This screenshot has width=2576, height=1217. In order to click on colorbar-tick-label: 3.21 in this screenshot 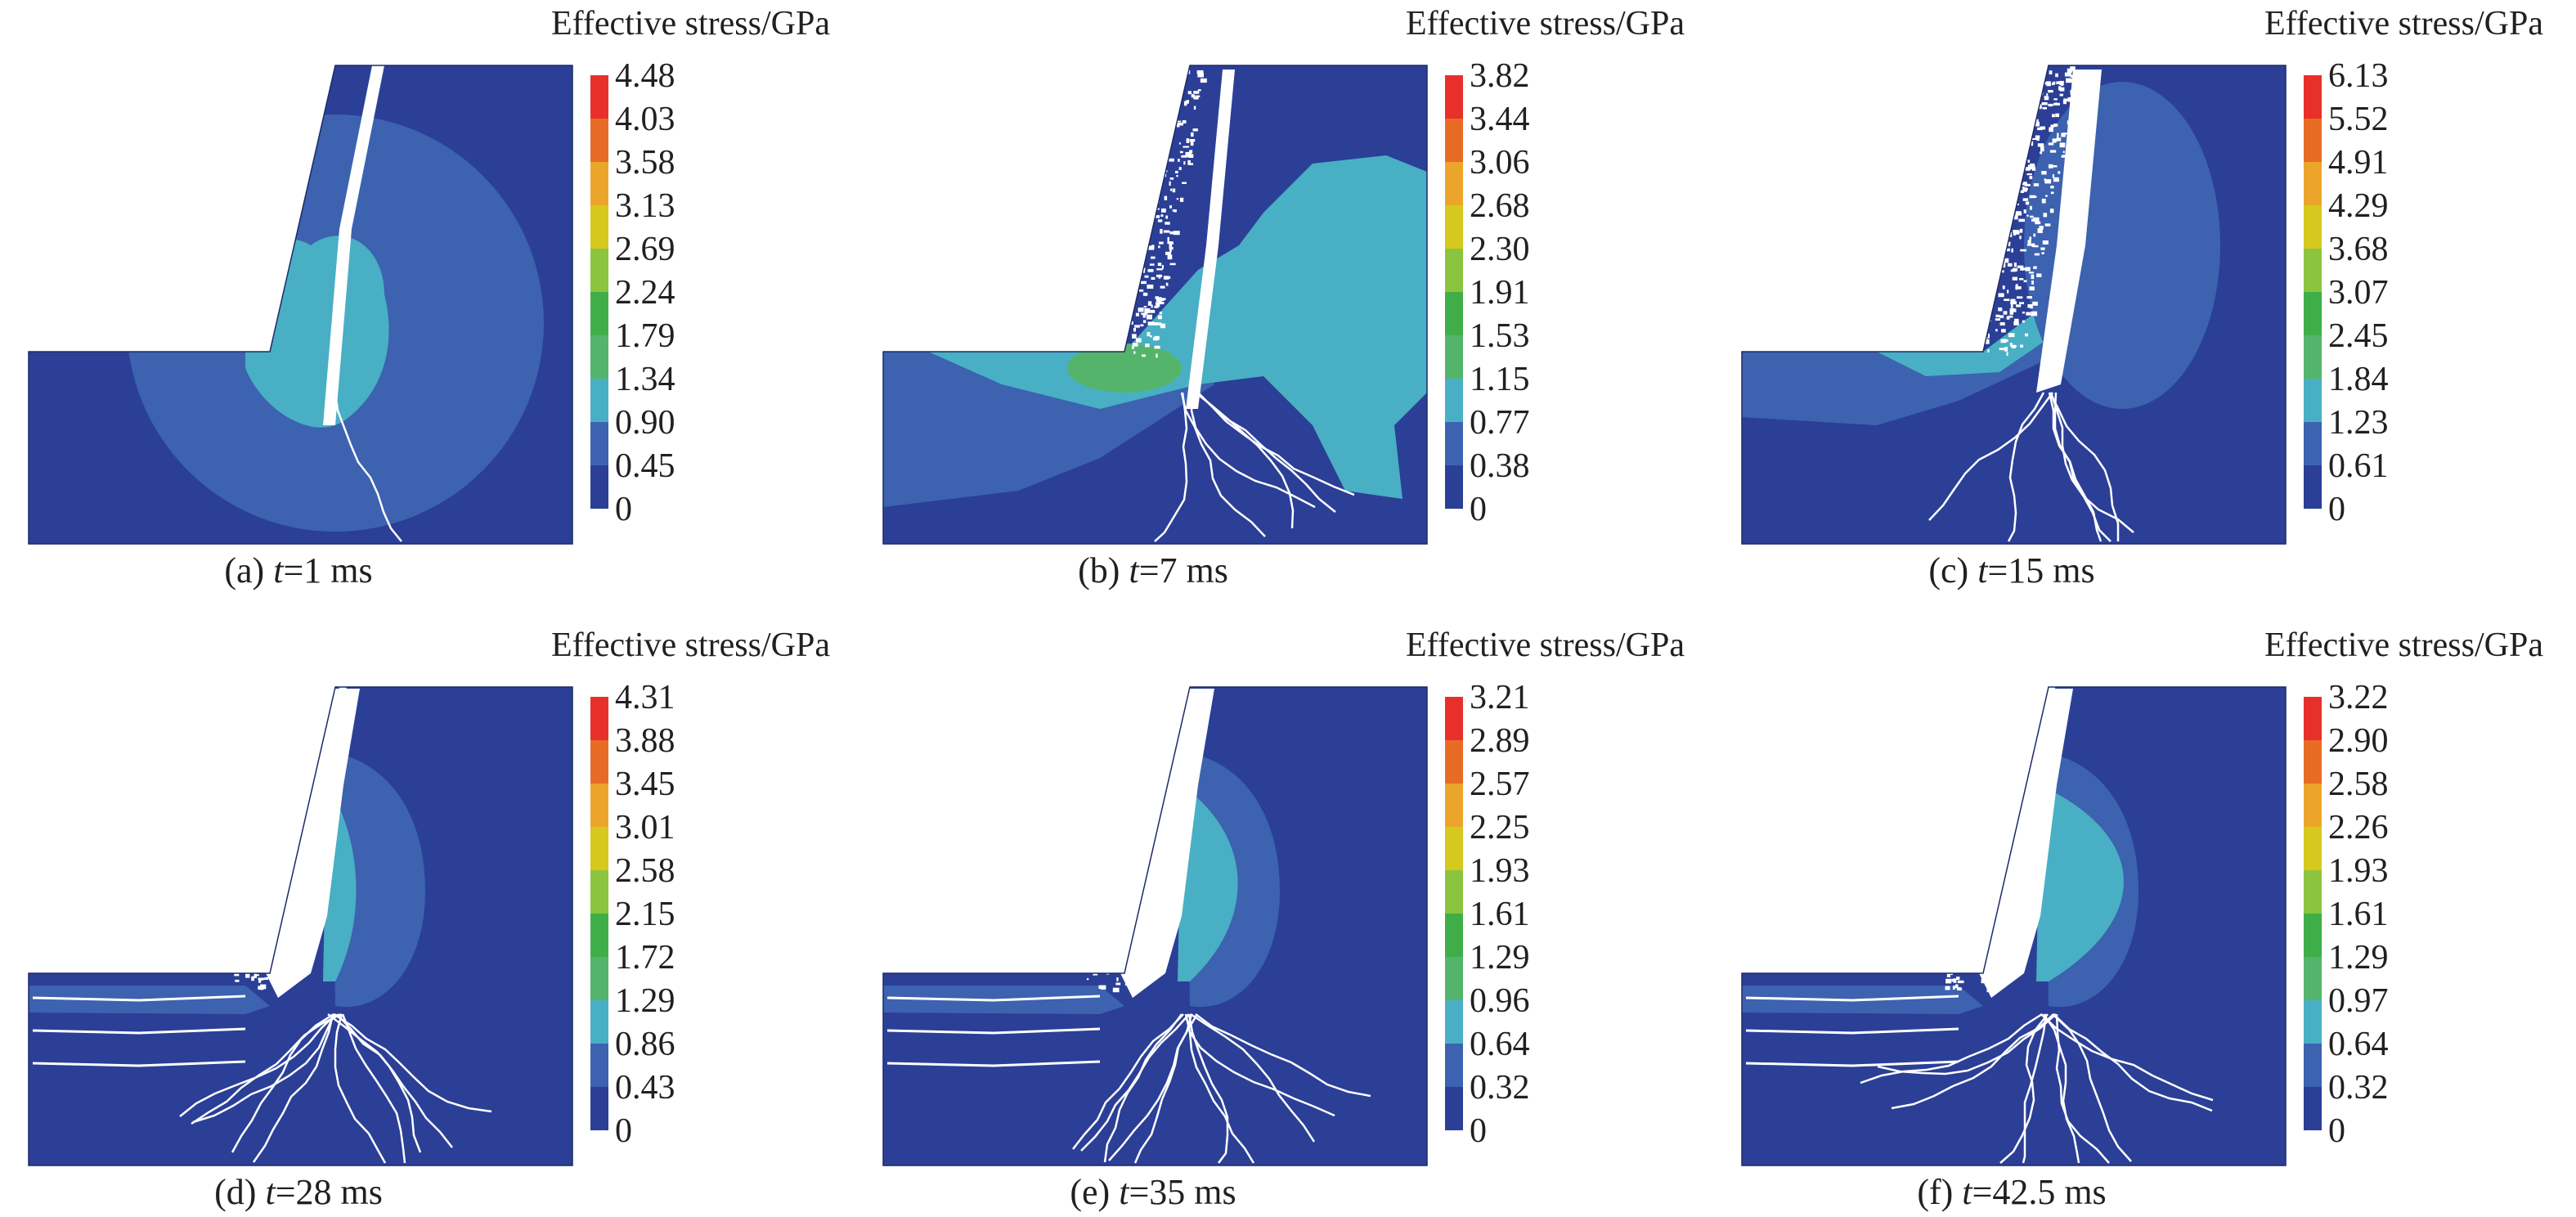, I will do `click(1500, 697)`.